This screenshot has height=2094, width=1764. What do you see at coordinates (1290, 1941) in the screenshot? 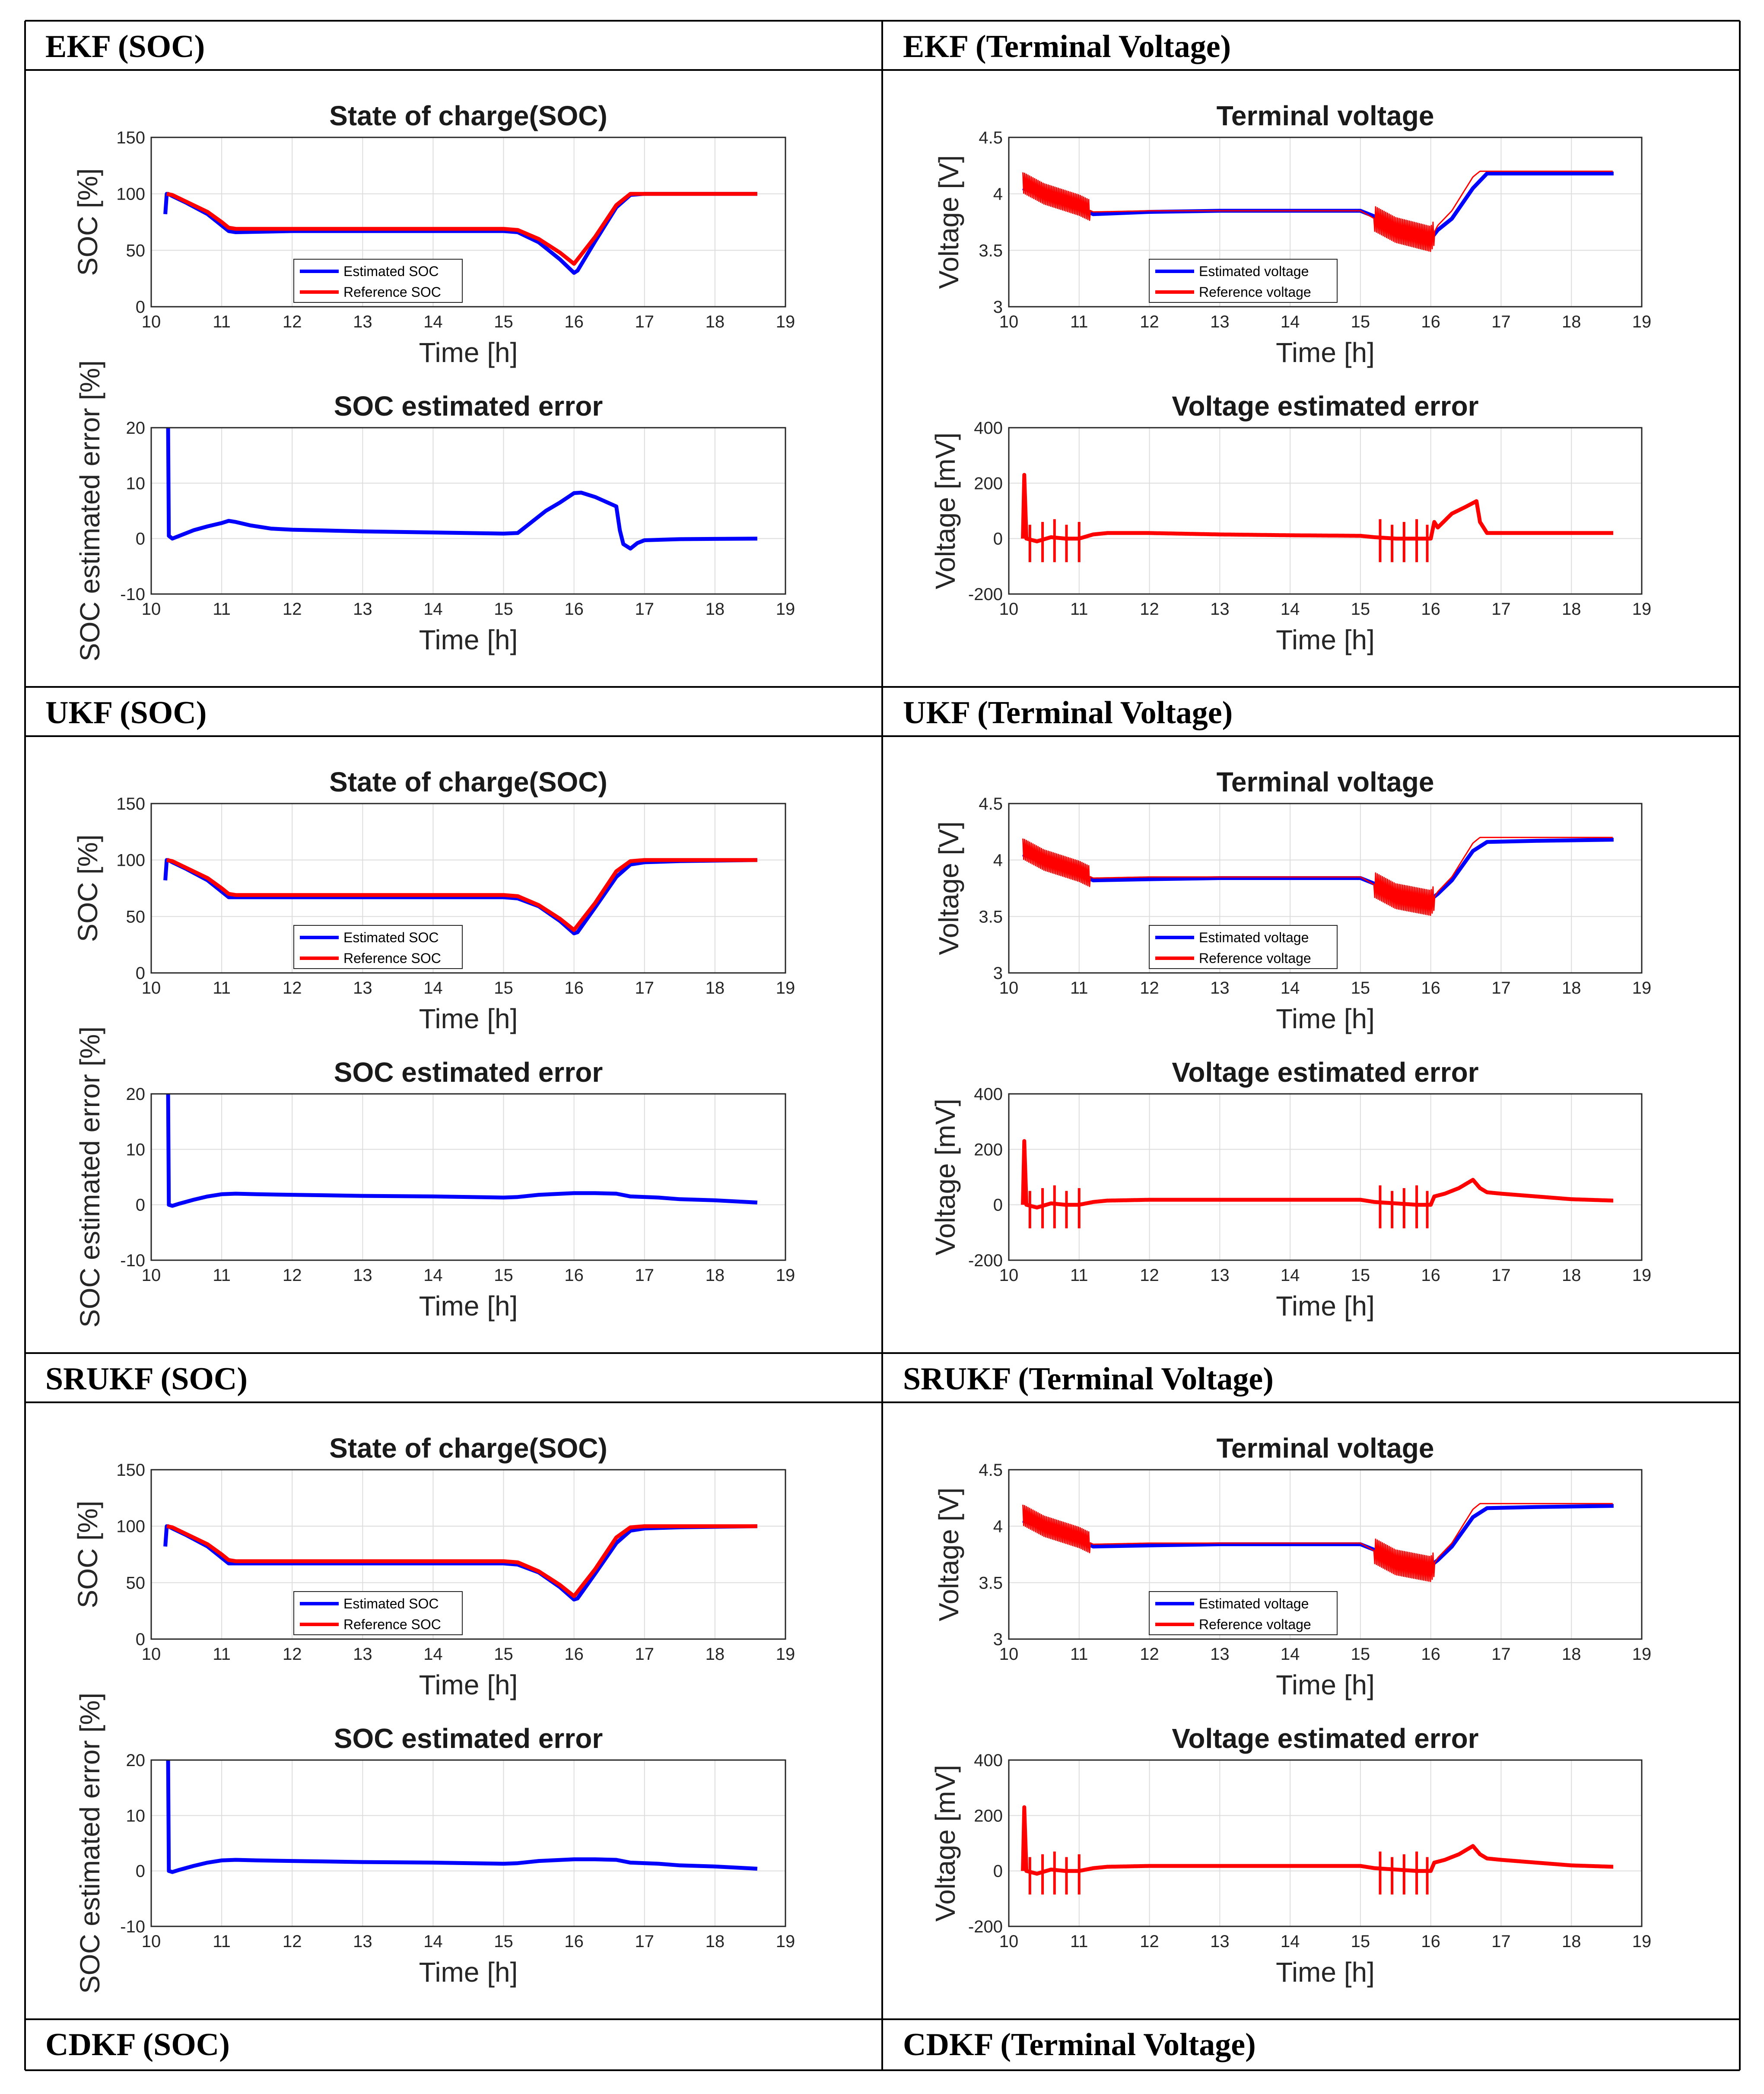
I see `srukf-volt-err-xtick-label: 14` at bounding box center [1290, 1941].